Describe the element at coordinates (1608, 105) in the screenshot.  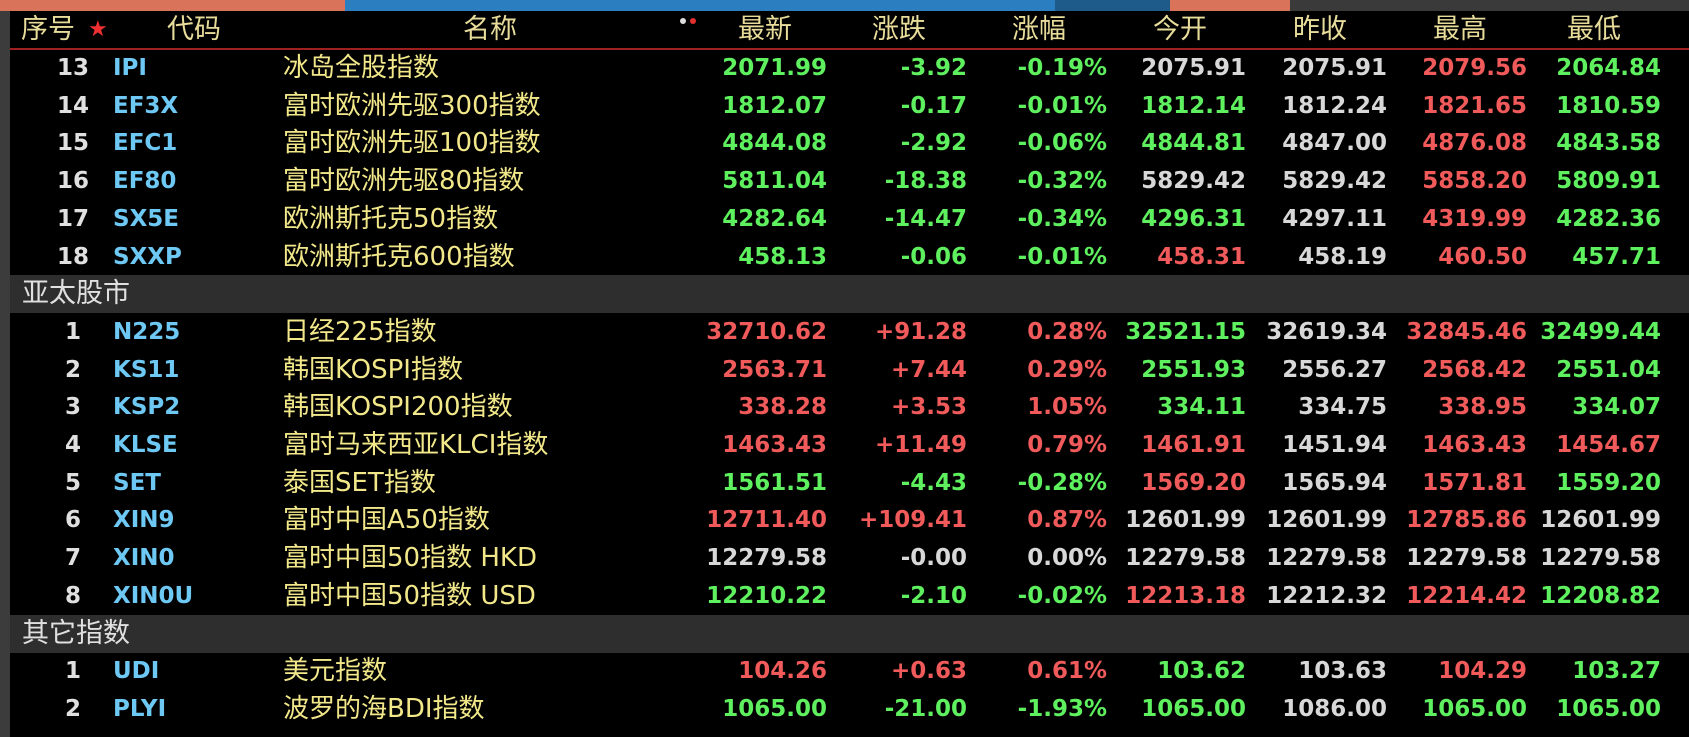
I see `quote-value: 1810.59` at that location.